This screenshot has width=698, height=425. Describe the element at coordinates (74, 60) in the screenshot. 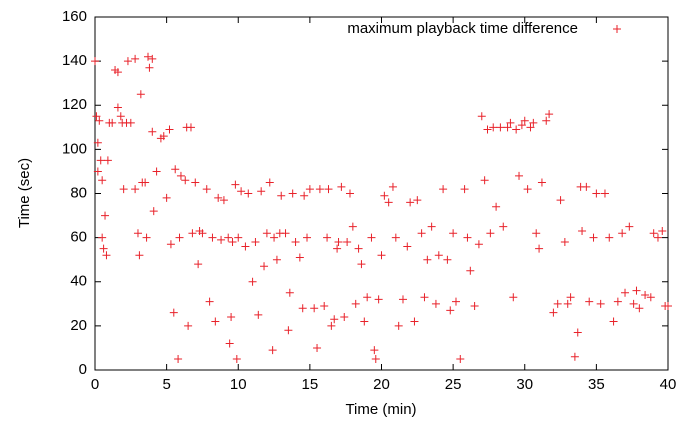

I see `y-tick-label: 140` at that location.